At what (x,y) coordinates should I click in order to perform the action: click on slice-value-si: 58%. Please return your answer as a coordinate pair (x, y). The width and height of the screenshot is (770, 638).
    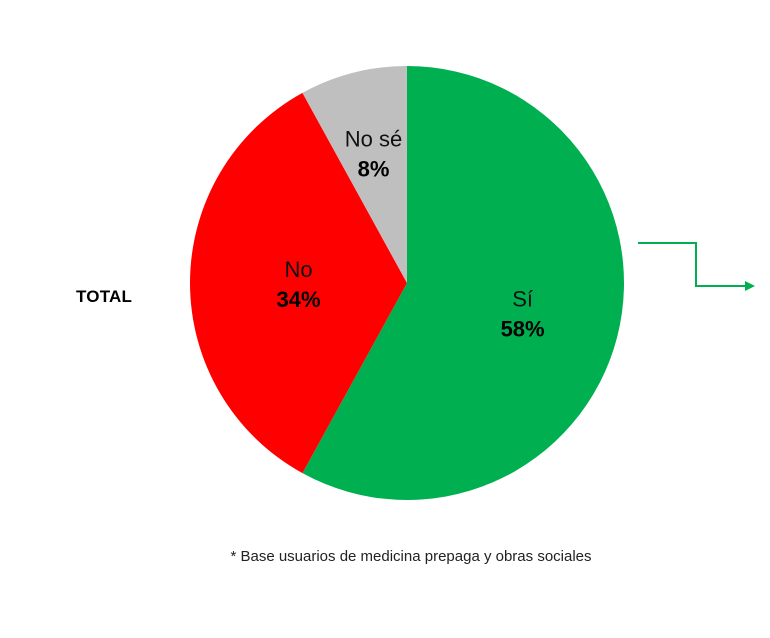
    Looking at the image, I should click on (523, 329).